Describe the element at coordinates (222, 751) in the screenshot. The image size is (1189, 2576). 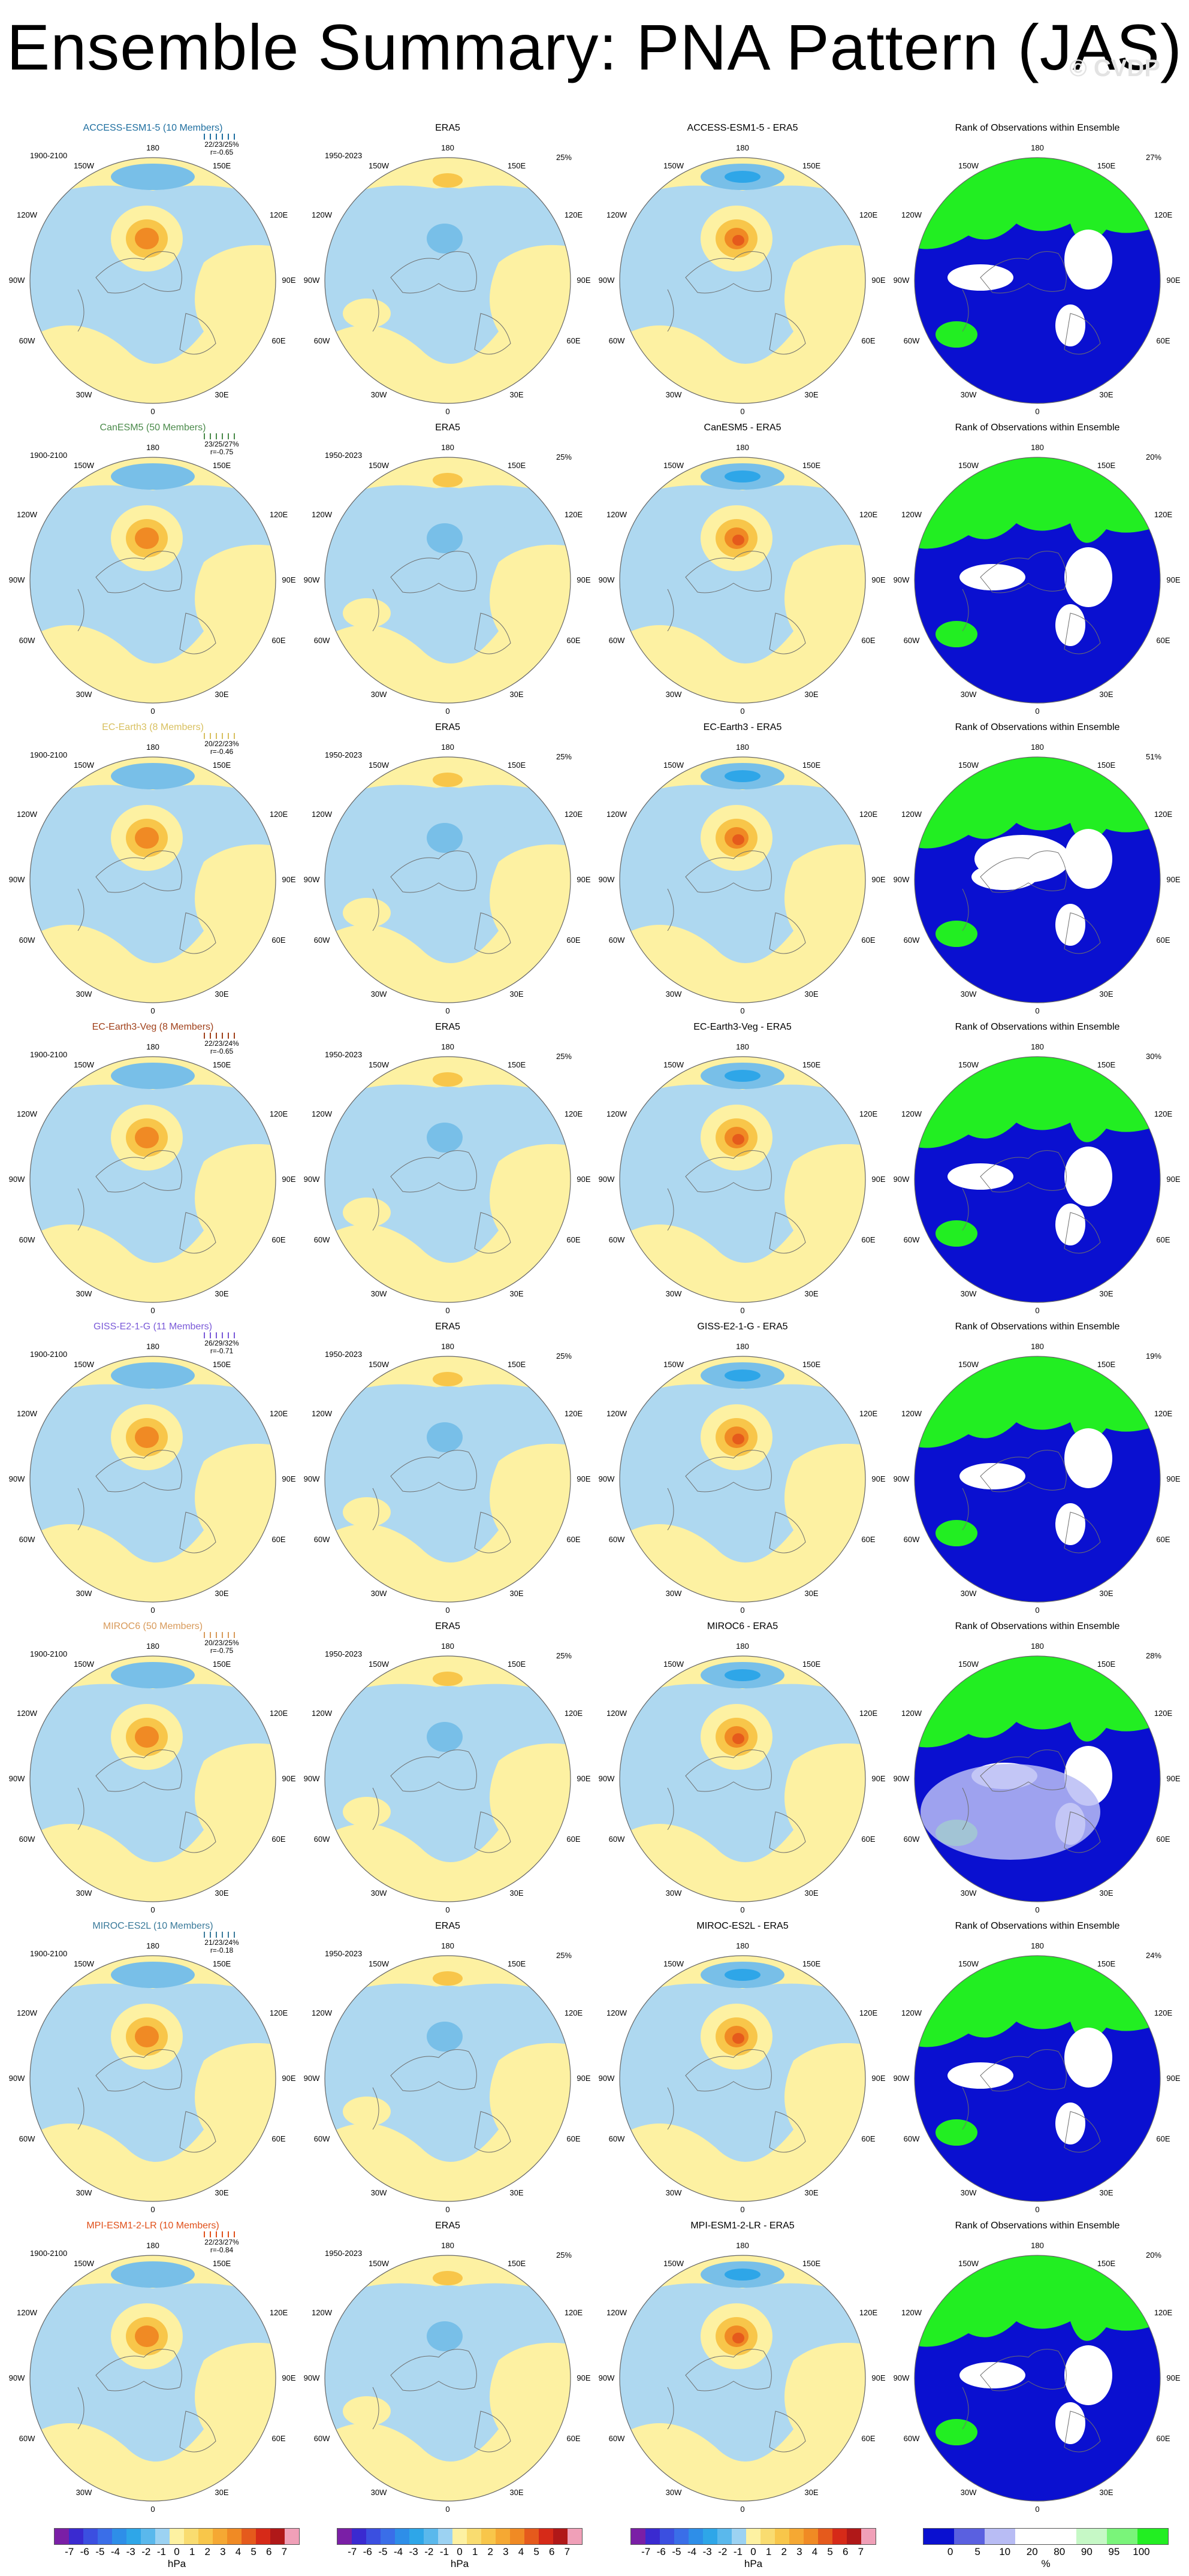
I see `stats-correlation: r=-0.46` at that location.